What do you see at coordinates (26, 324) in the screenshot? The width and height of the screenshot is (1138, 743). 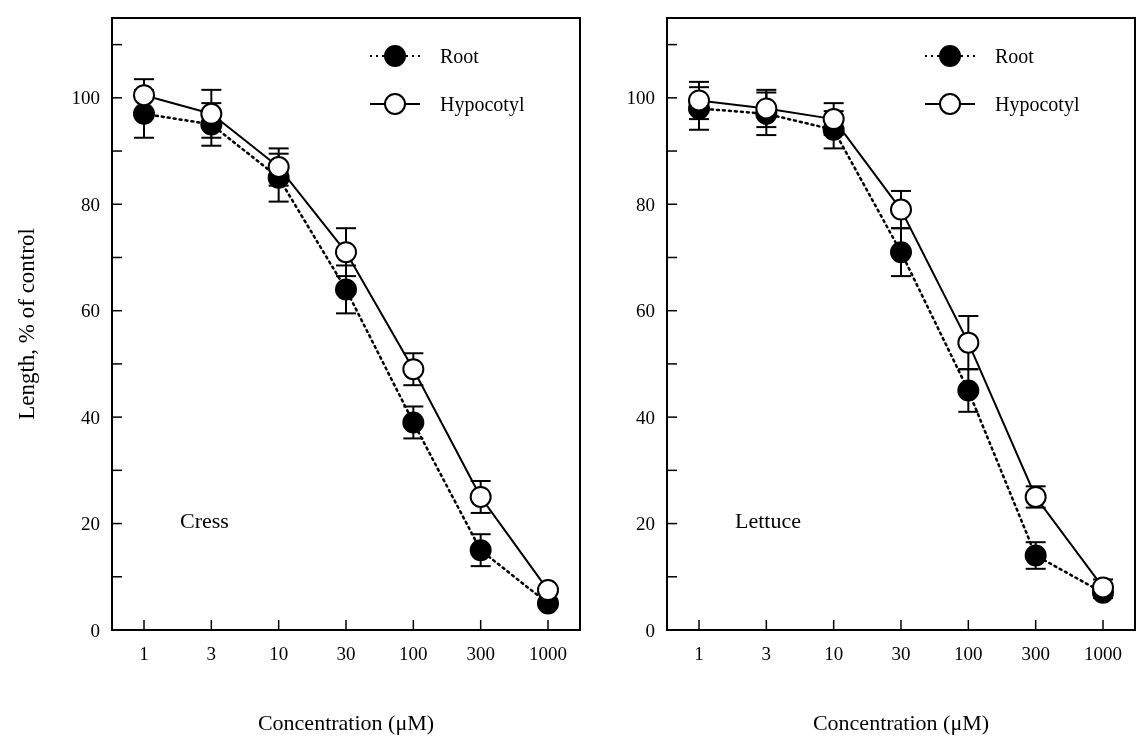 I see `y-axis-title: Length, % of control` at bounding box center [26, 324].